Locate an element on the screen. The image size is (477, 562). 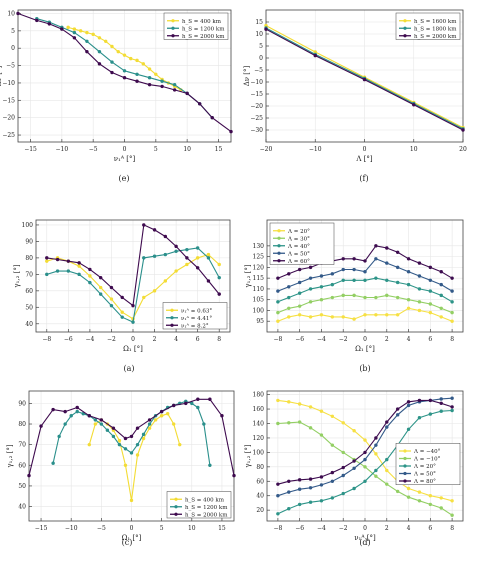
legend-entry: h_S = 1200 km is located at coordinates (206, 508).